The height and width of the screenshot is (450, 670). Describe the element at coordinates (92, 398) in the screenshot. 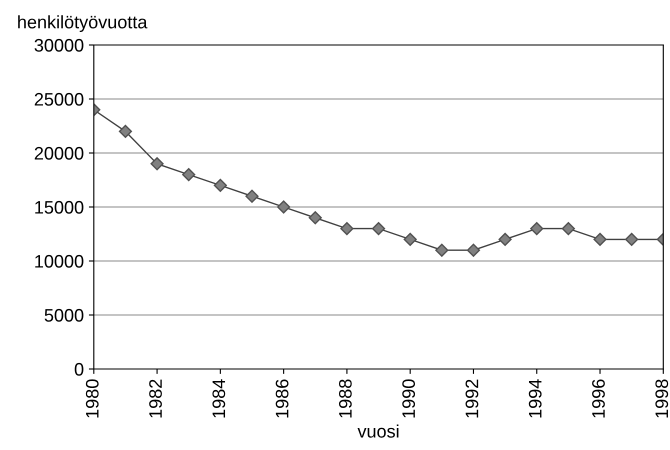

I see `x-tick-label: 1980` at that location.